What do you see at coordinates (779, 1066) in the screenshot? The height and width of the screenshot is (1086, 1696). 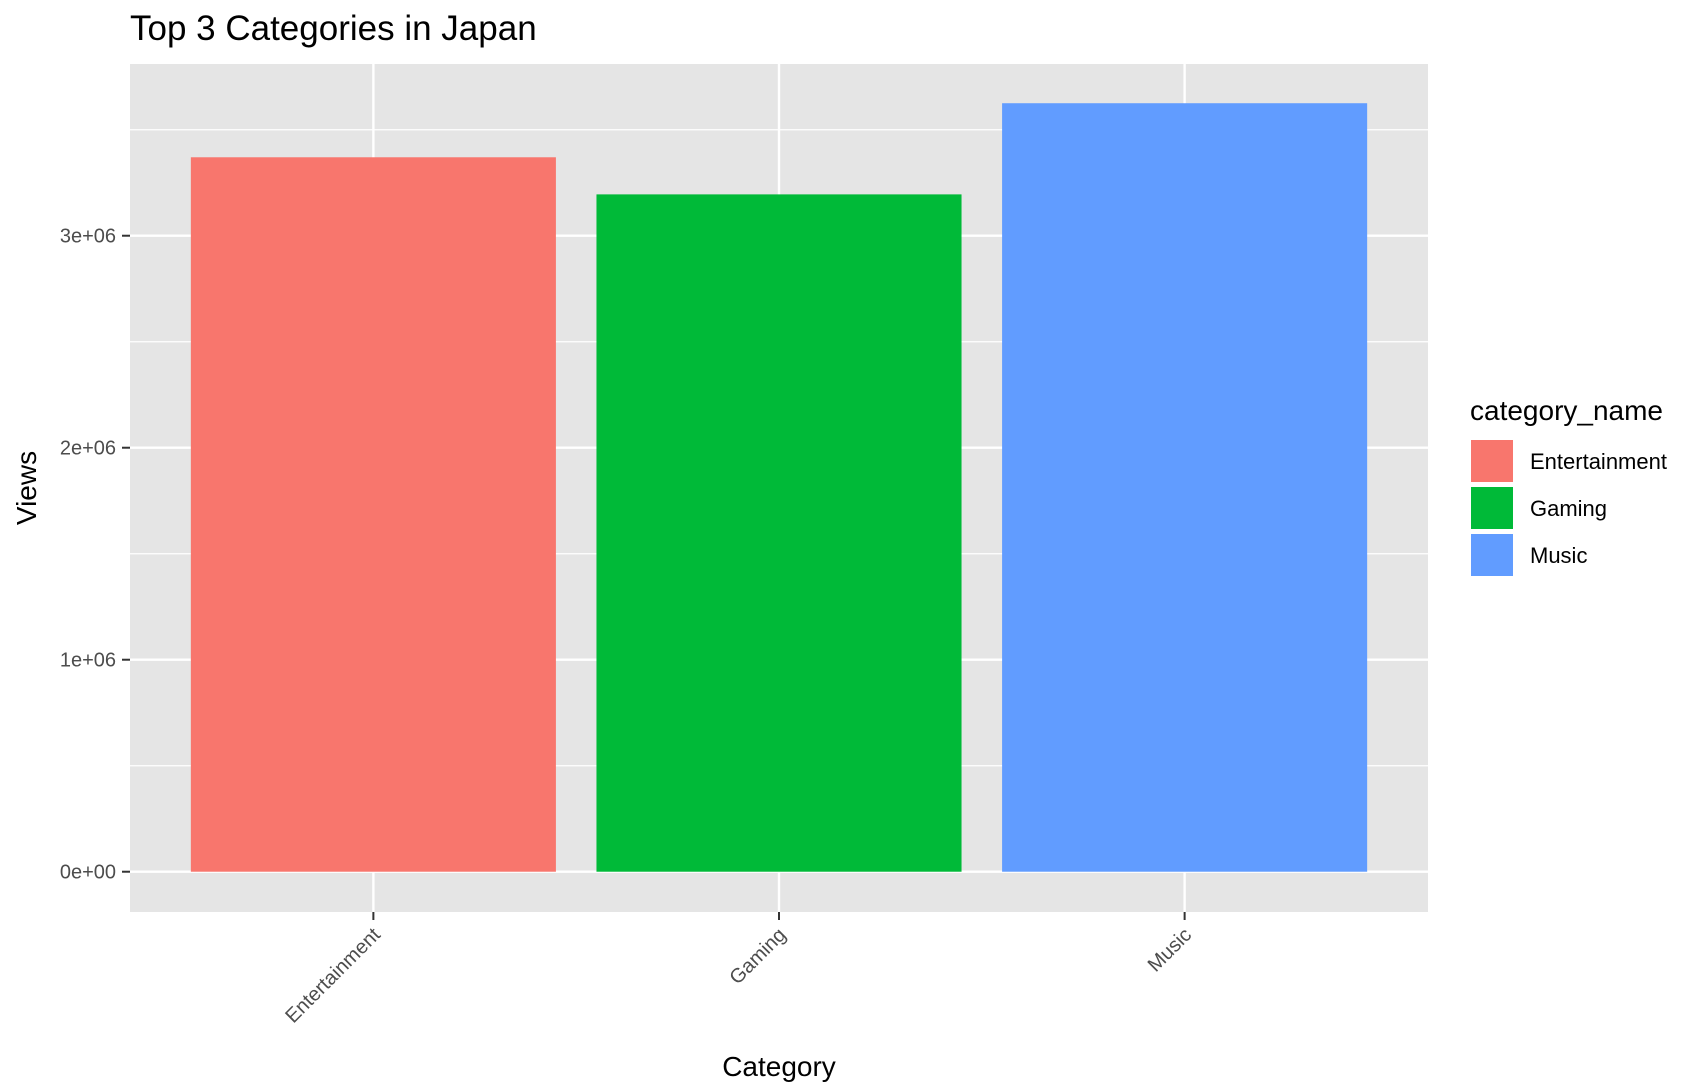 I see `x-axis-title: Category` at bounding box center [779, 1066].